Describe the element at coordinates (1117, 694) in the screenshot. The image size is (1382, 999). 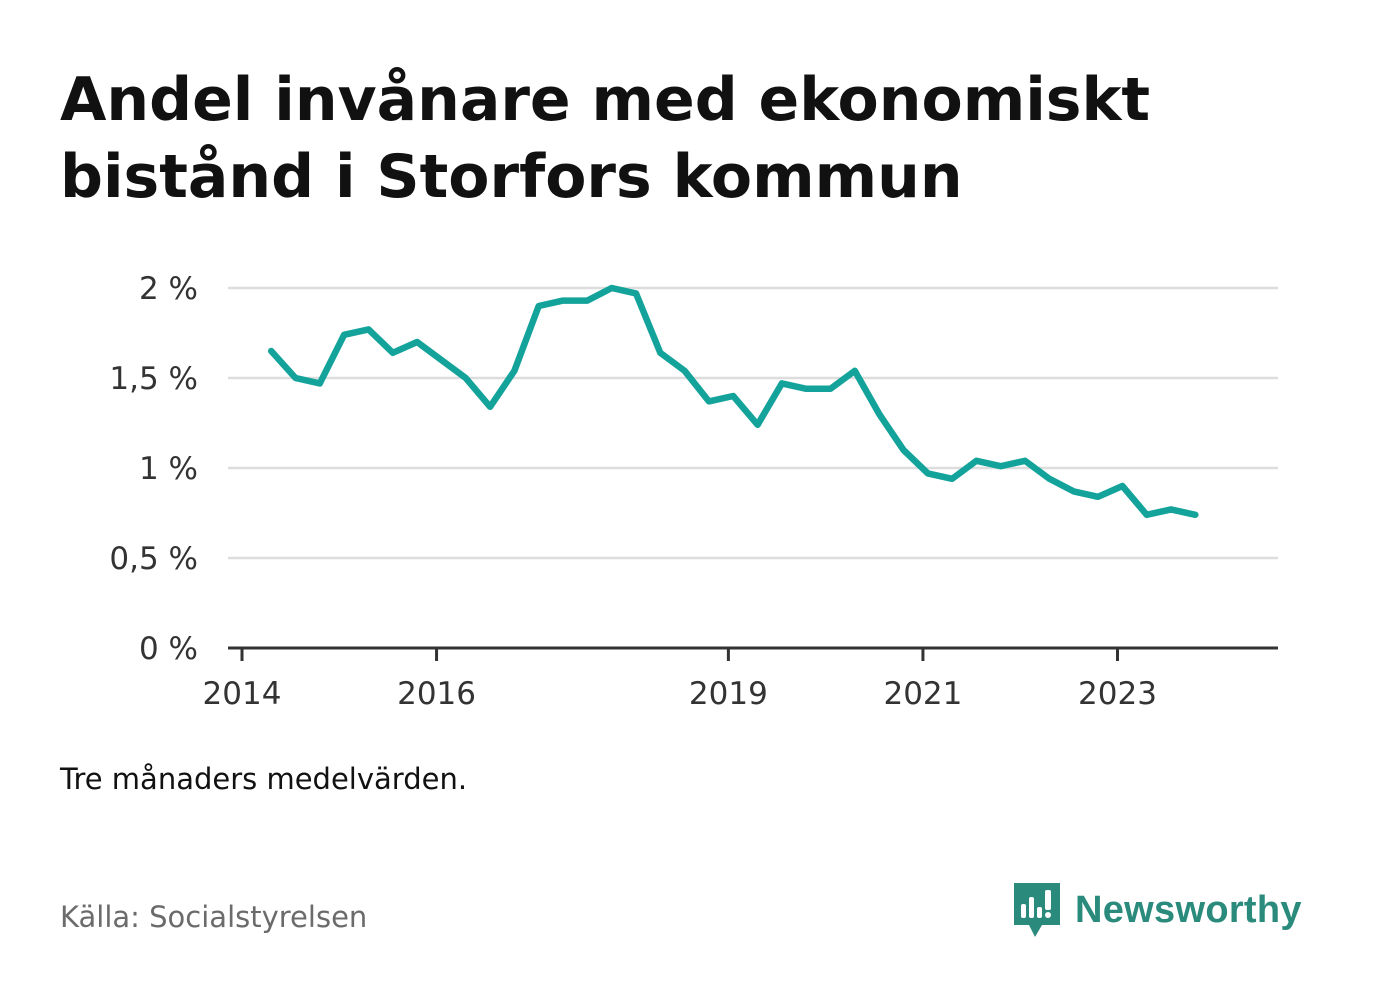
I see `x-tick-label: 2023` at that location.